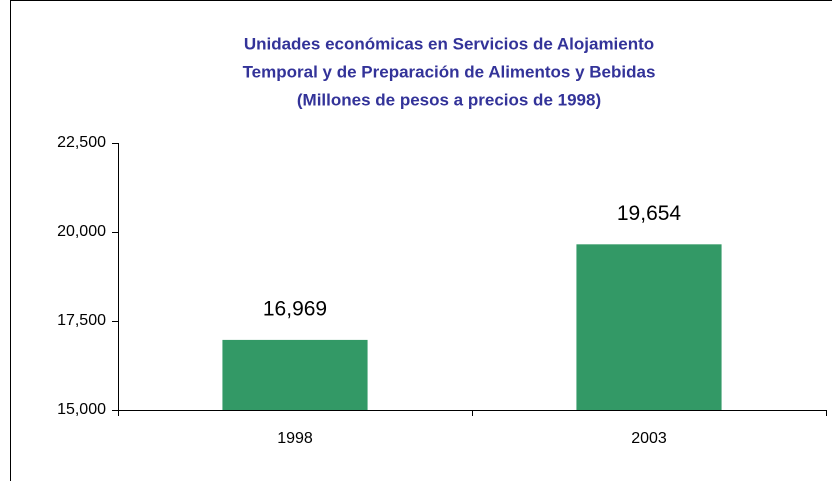 This screenshot has height=481, width=832. Describe the element at coordinates (81, 409) in the screenshot. I see `y-tick-label: 15,000` at that location.